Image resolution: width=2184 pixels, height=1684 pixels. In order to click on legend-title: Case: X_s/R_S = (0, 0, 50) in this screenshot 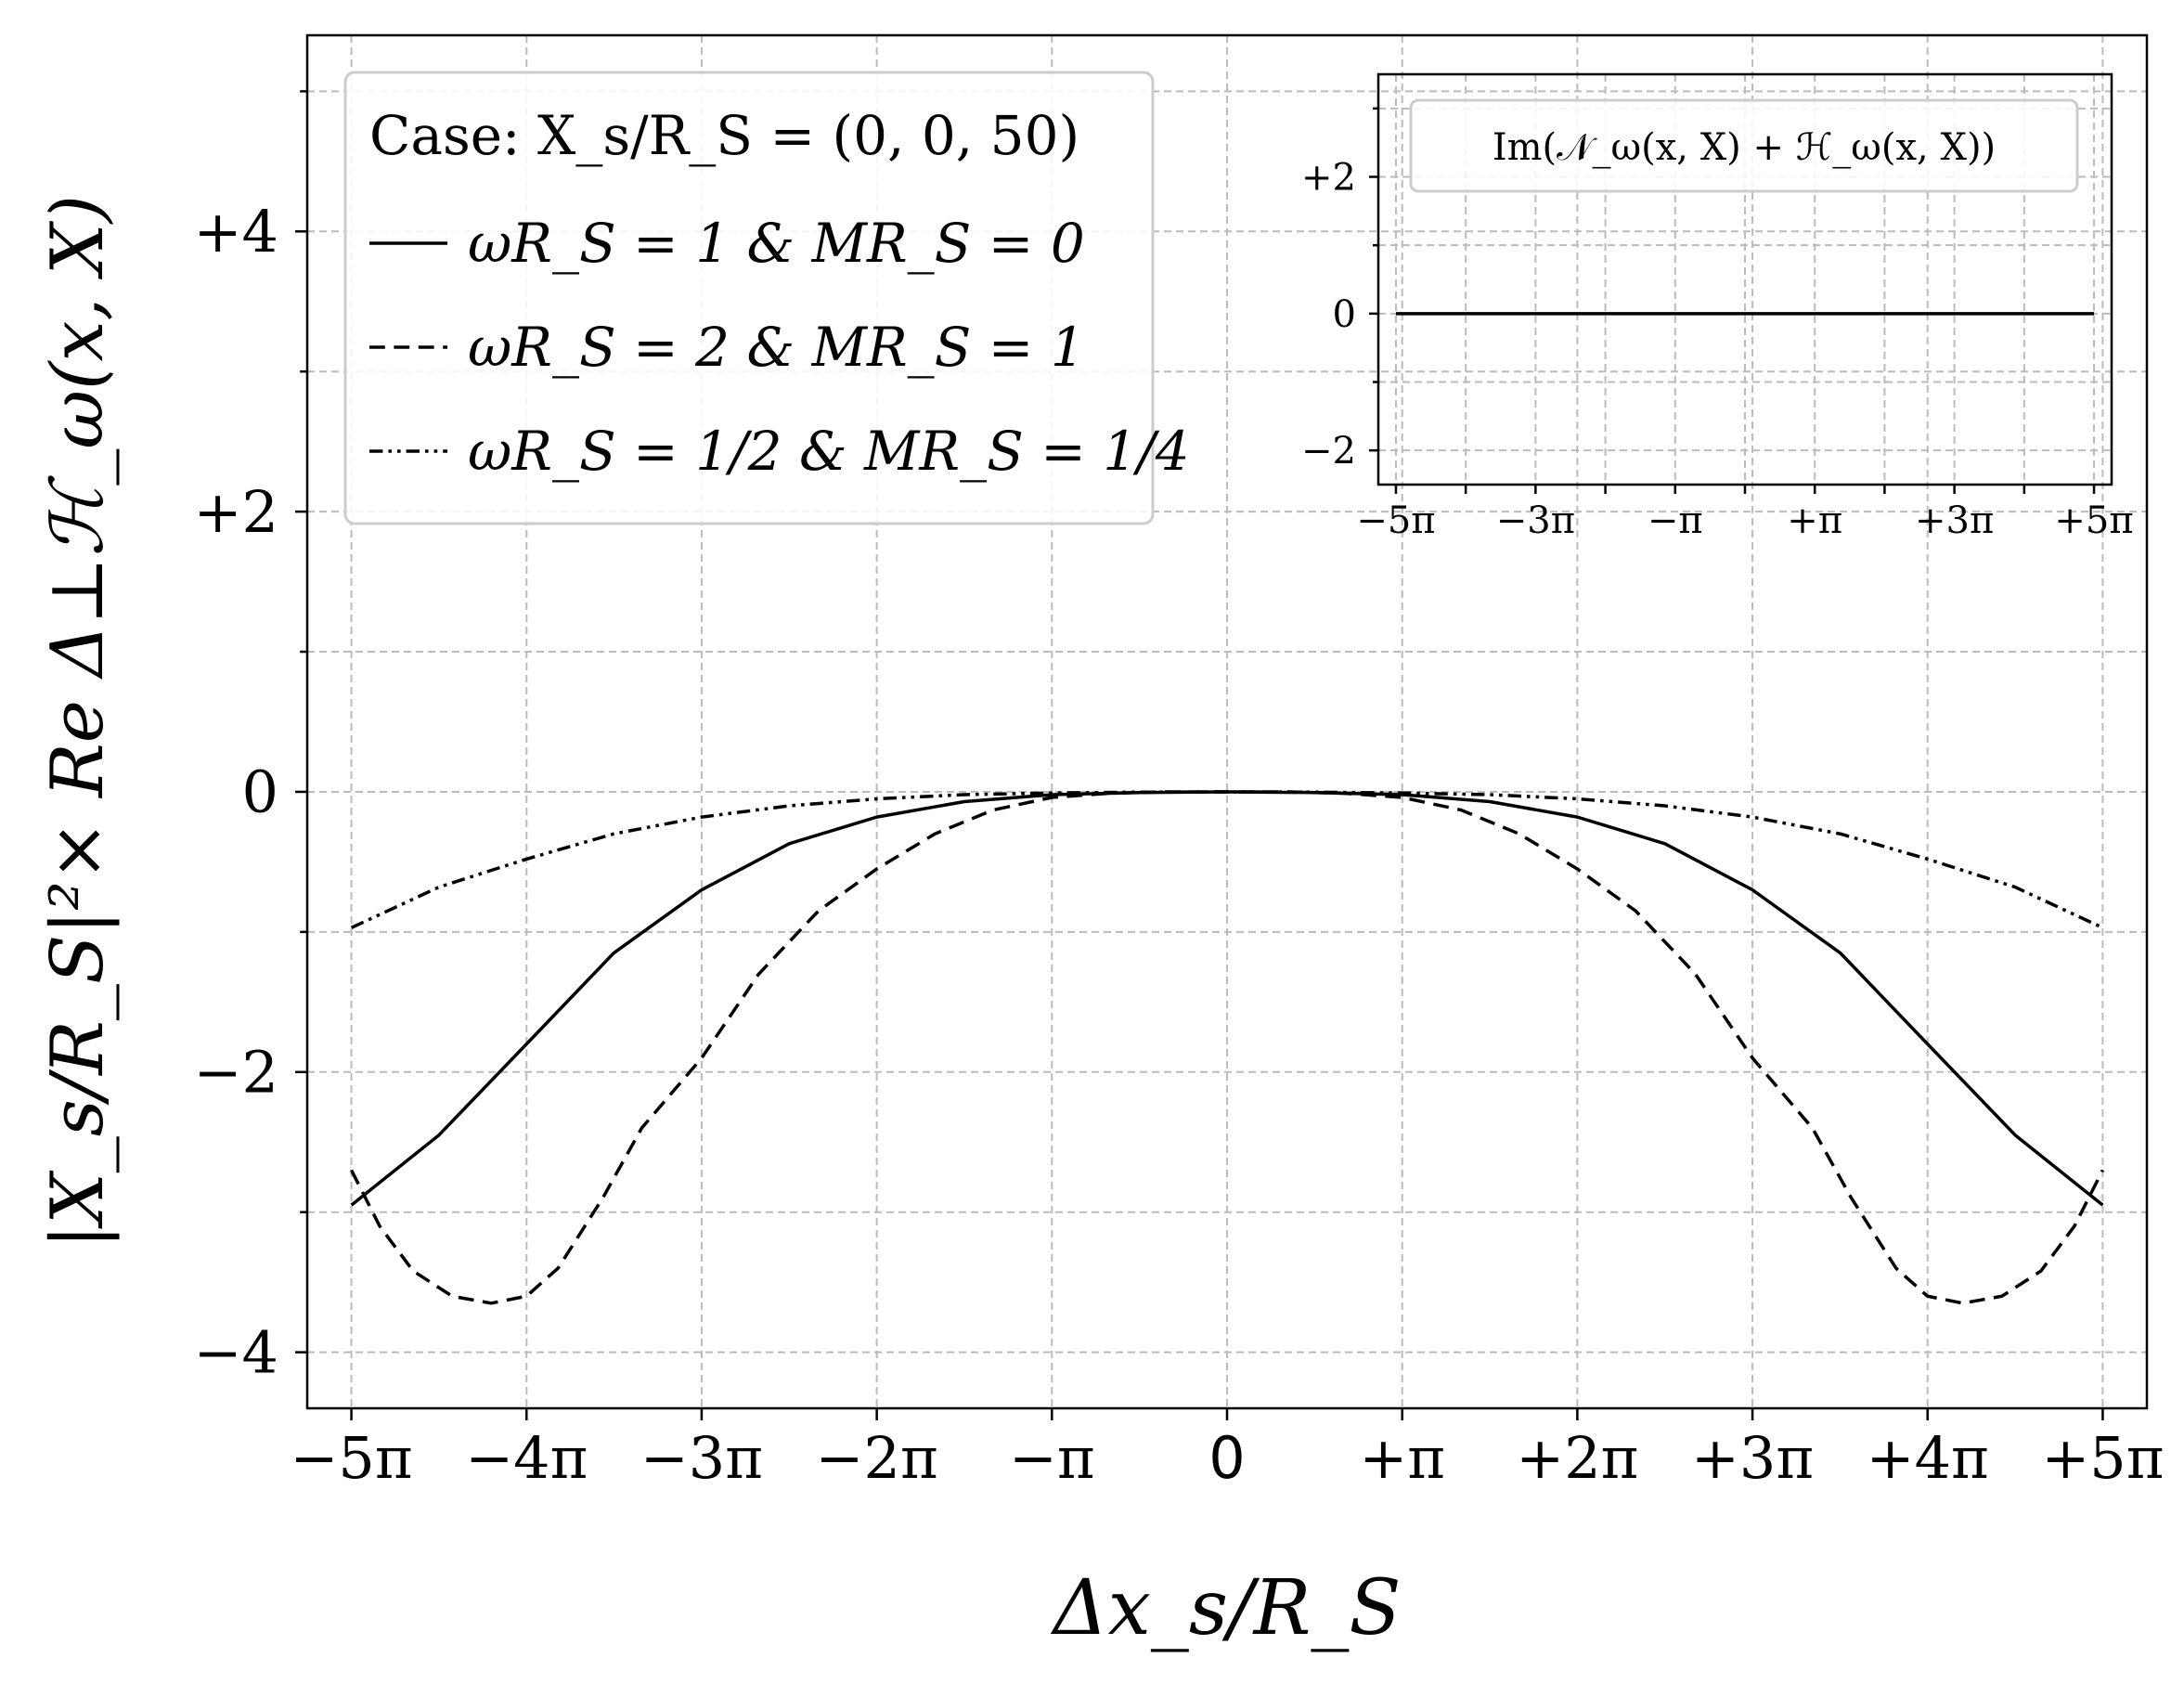, I will do `click(724, 135)`.